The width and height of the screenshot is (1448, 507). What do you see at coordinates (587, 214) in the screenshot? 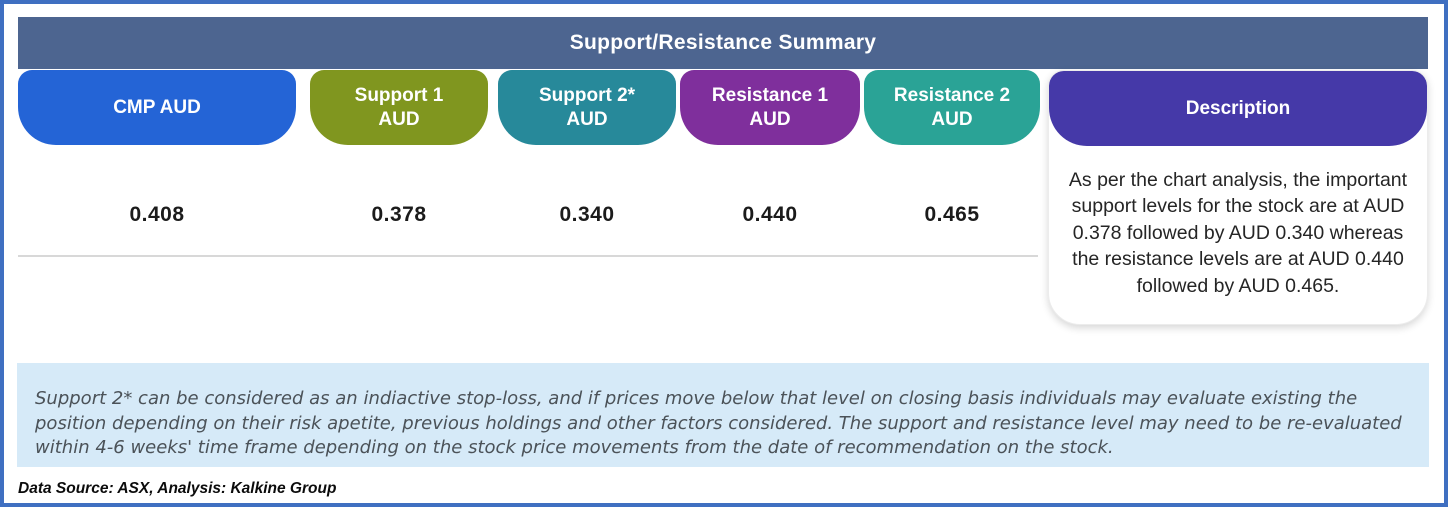
I see `value-support-2: 0.340` at bounding box center [587, 214].